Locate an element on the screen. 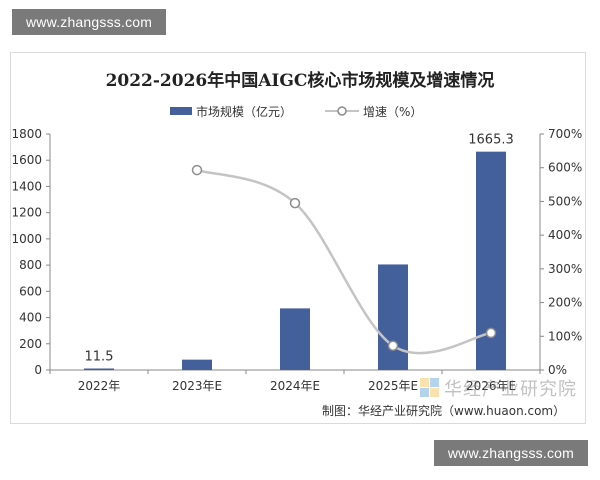 The width and height of the screenshot is (600, 480). logo-watermark-text: 华经产业研究院 is located at coordinates (510, 389).